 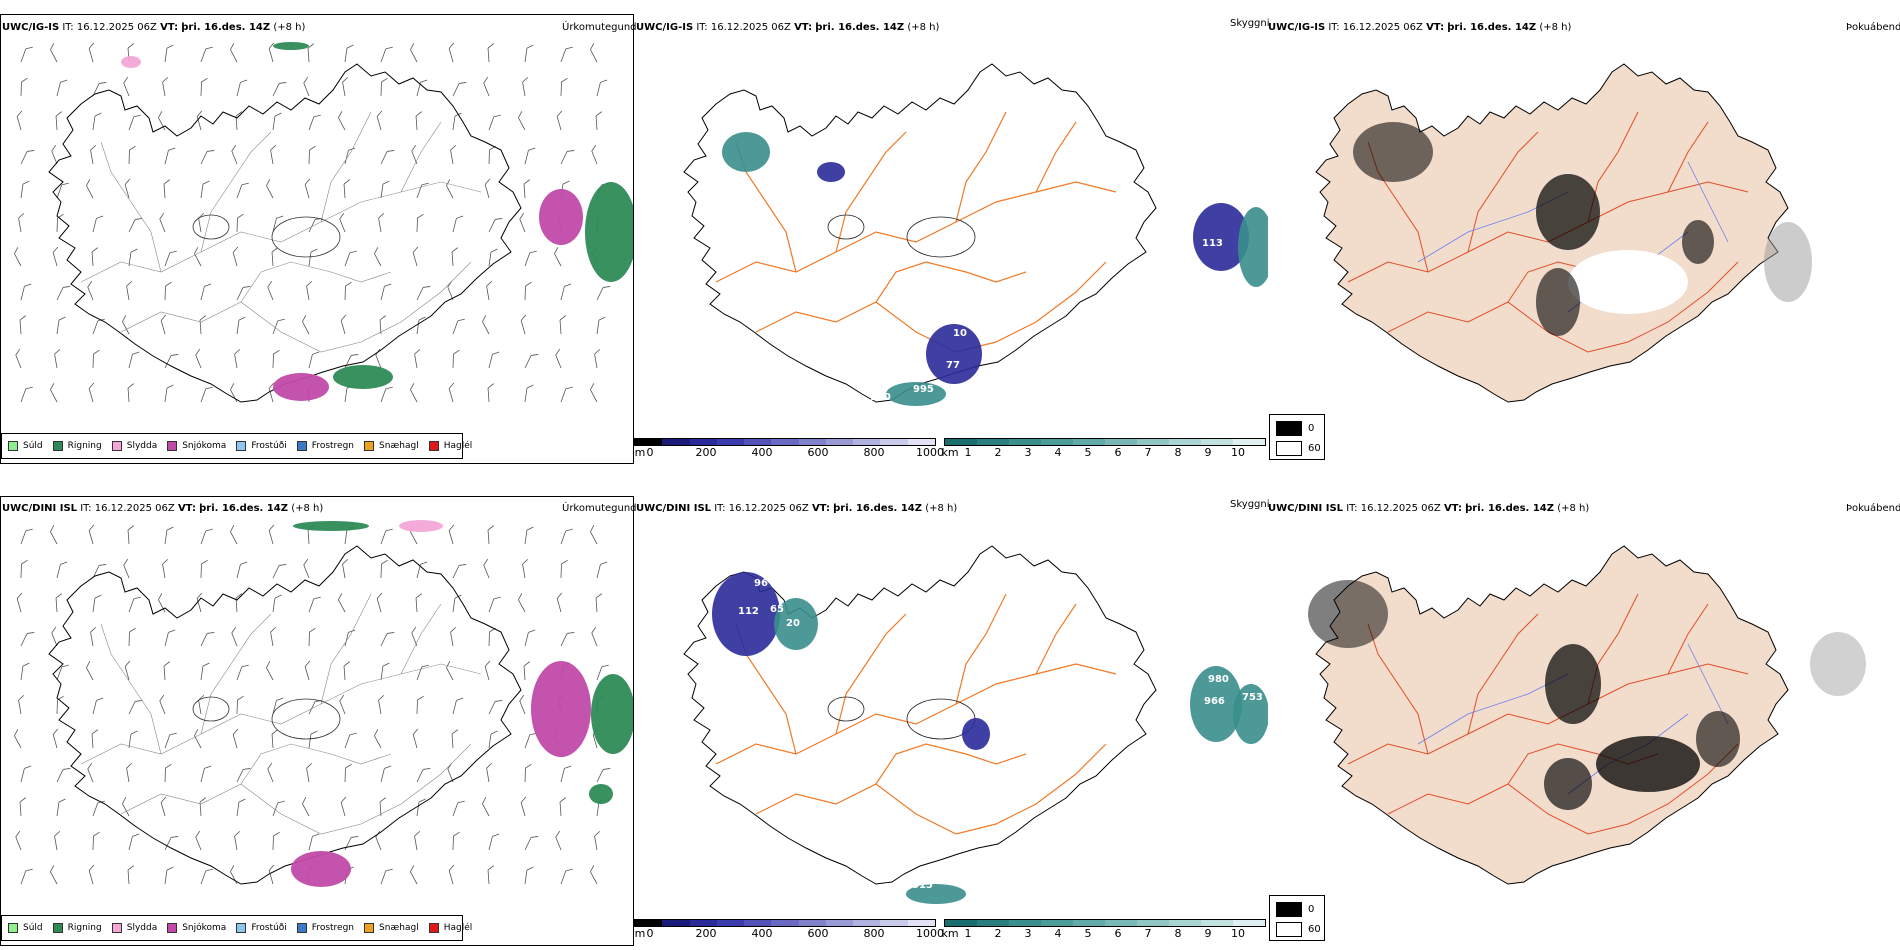 I want to click on legend-label: Snæhagl, so click(x=399, y=446).